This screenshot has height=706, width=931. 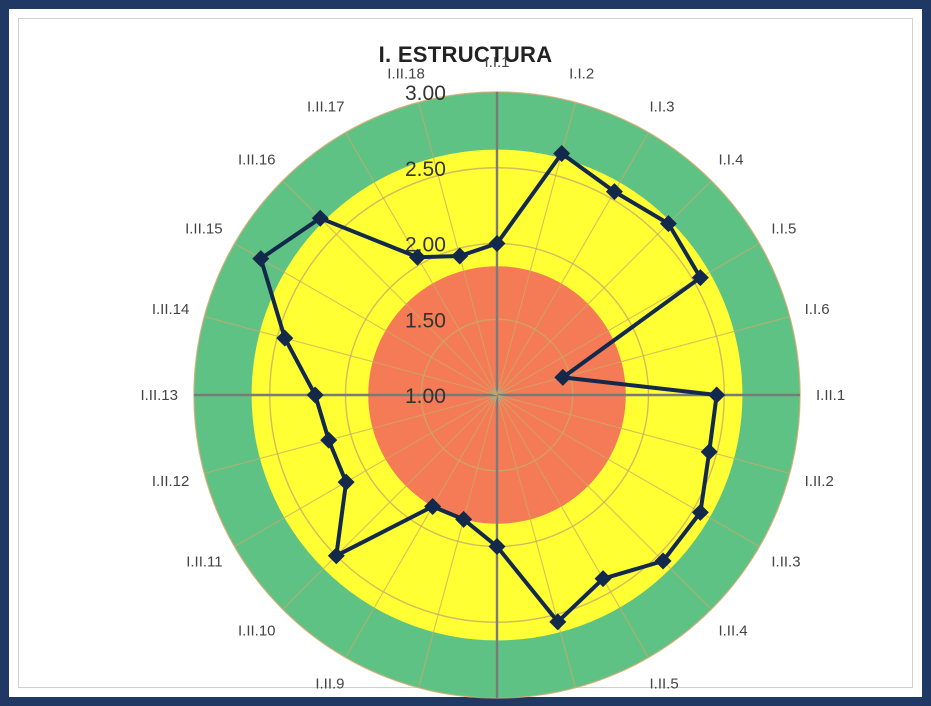 I want to click on tick-label-1: 1.50, so click(x=425, y=320).